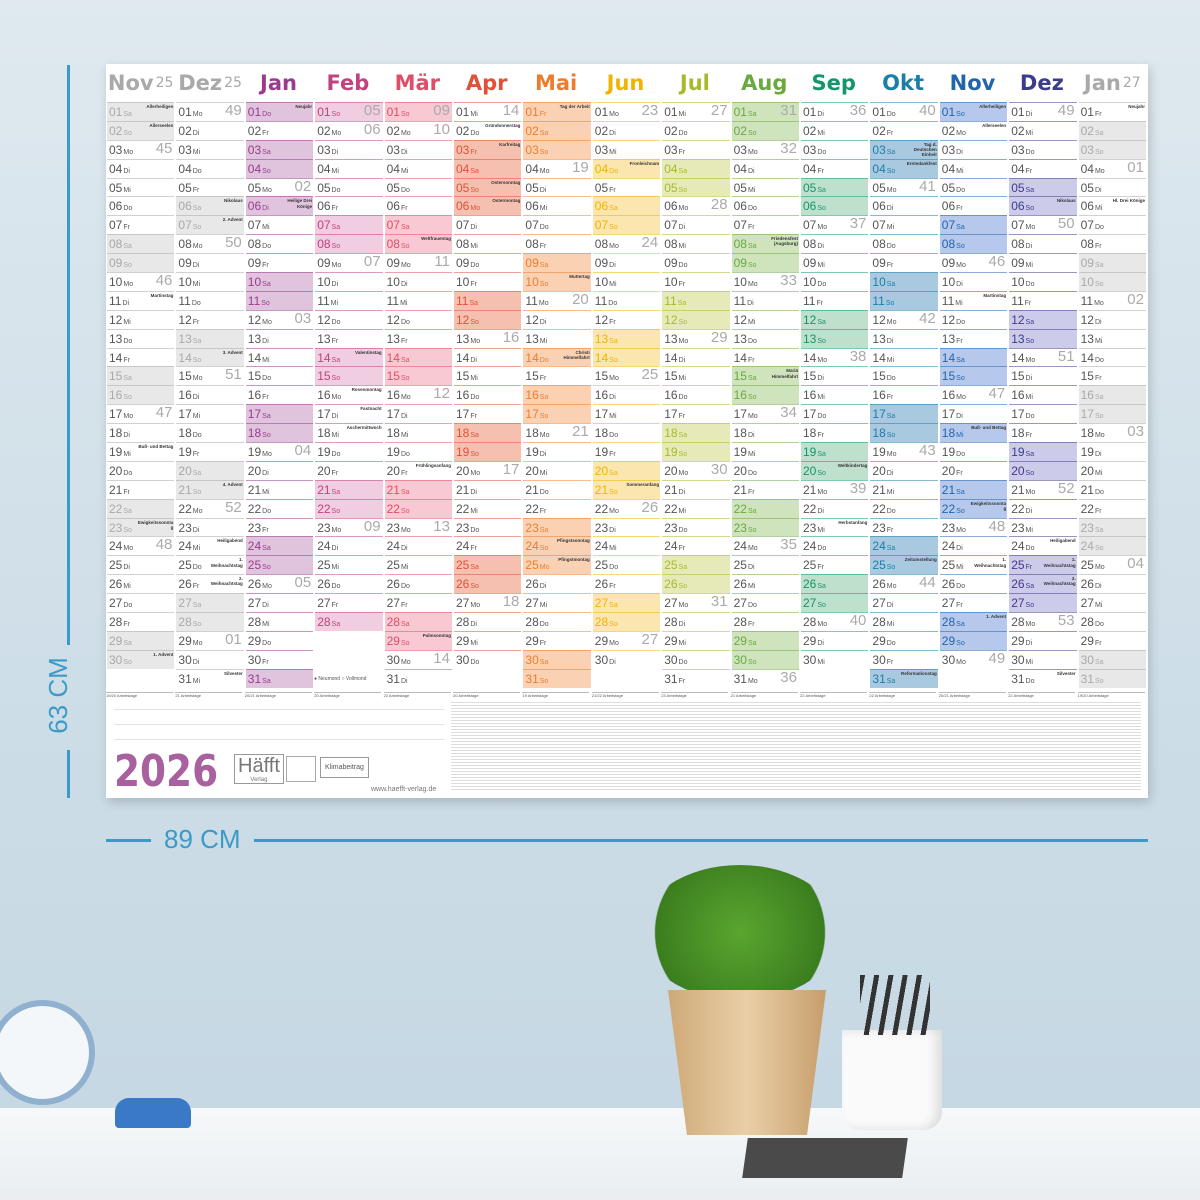  What do you see at coordinates (349, 262) in the screenshot?
I see `day-cell: 09Mo 07` at bounding box center [349, 262].